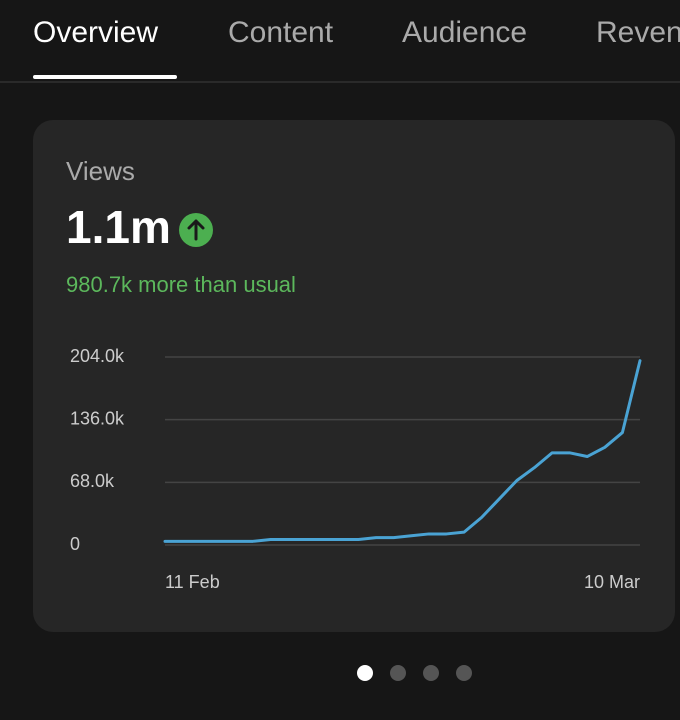  I want to click on card-title: Views, so click(100, 171).